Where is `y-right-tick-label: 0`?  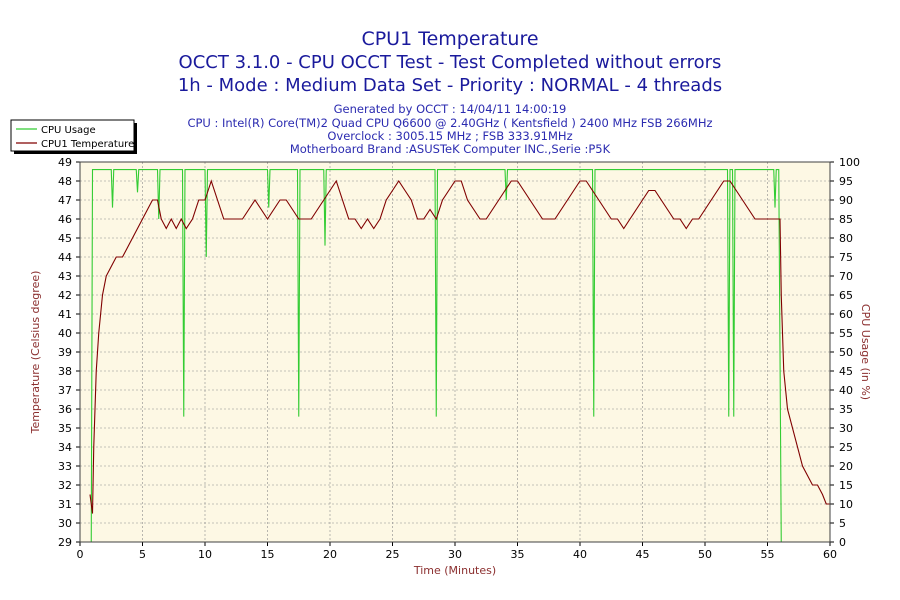
y-right-tick-label: 0 is located at coordinates (842, 542).